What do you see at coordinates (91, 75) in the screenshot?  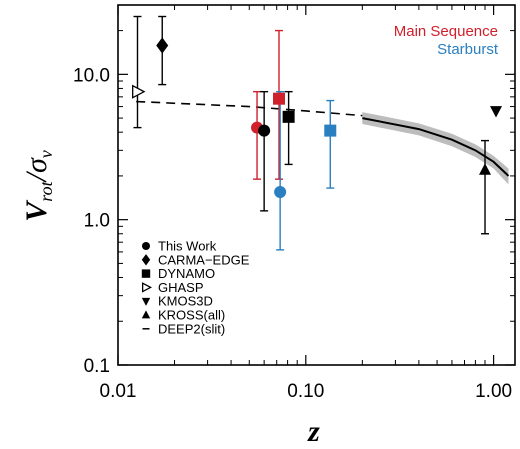 I see `y-tick-label: 10.0` at bounding box center [91, 75].